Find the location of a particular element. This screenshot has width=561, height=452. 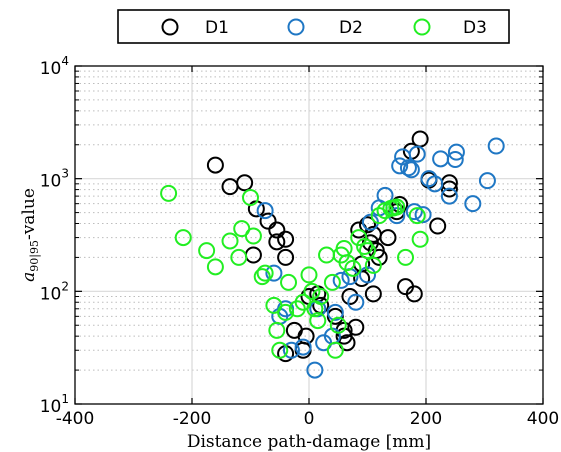

y-tick-label: 10⁴ is located at coordinates (54, 66).